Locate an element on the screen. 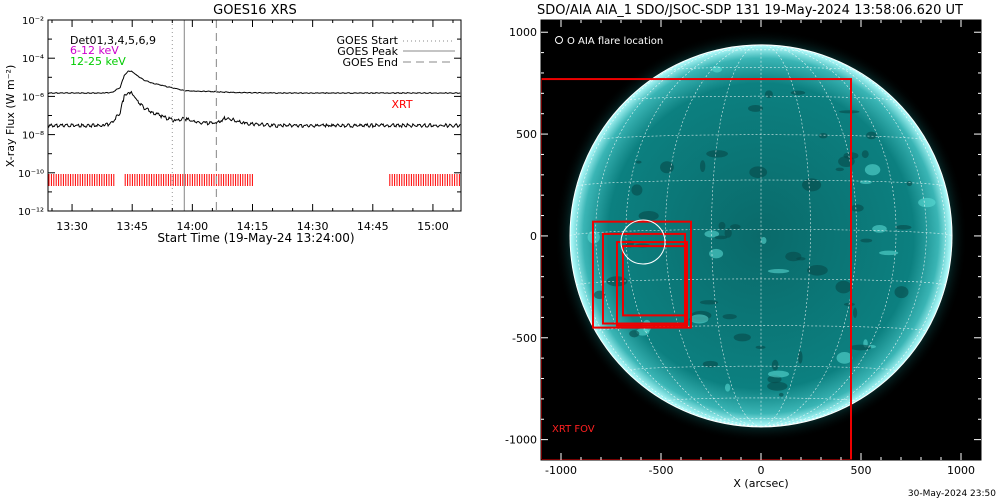  xrt-pointing-boxes is located at coordinates (642, 274).